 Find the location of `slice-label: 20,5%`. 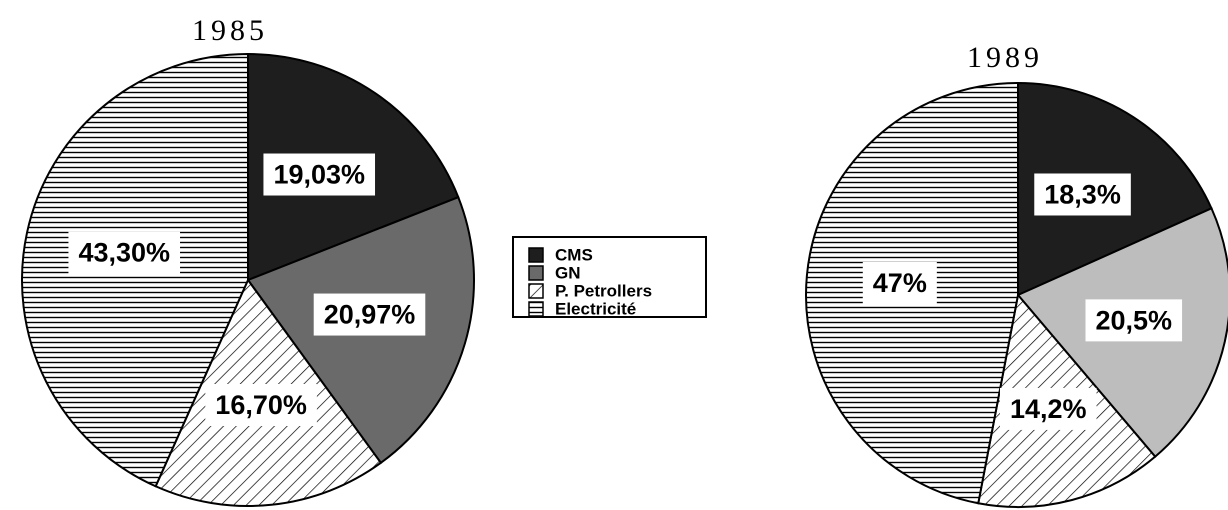

slice-label: 20,5% is located at coordinates (1133, 320).